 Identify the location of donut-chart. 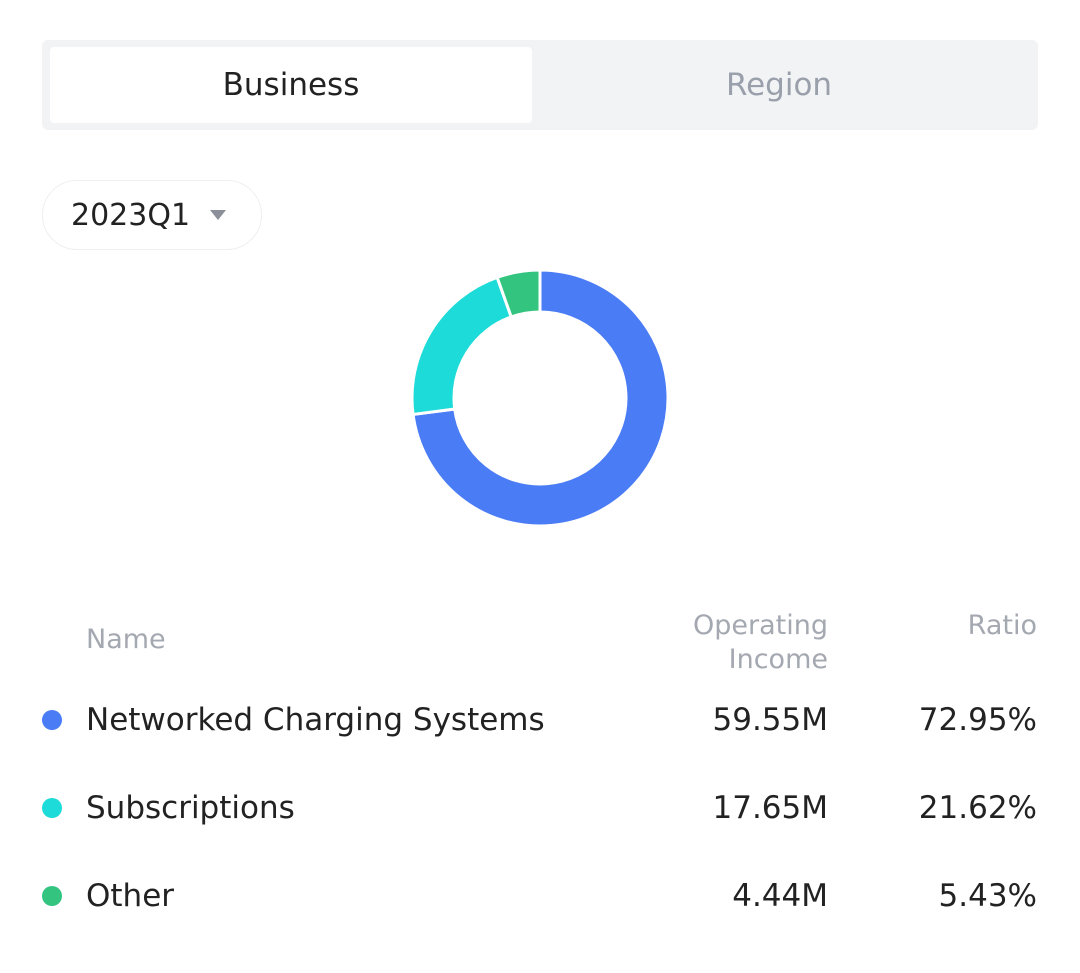
(540, 398).